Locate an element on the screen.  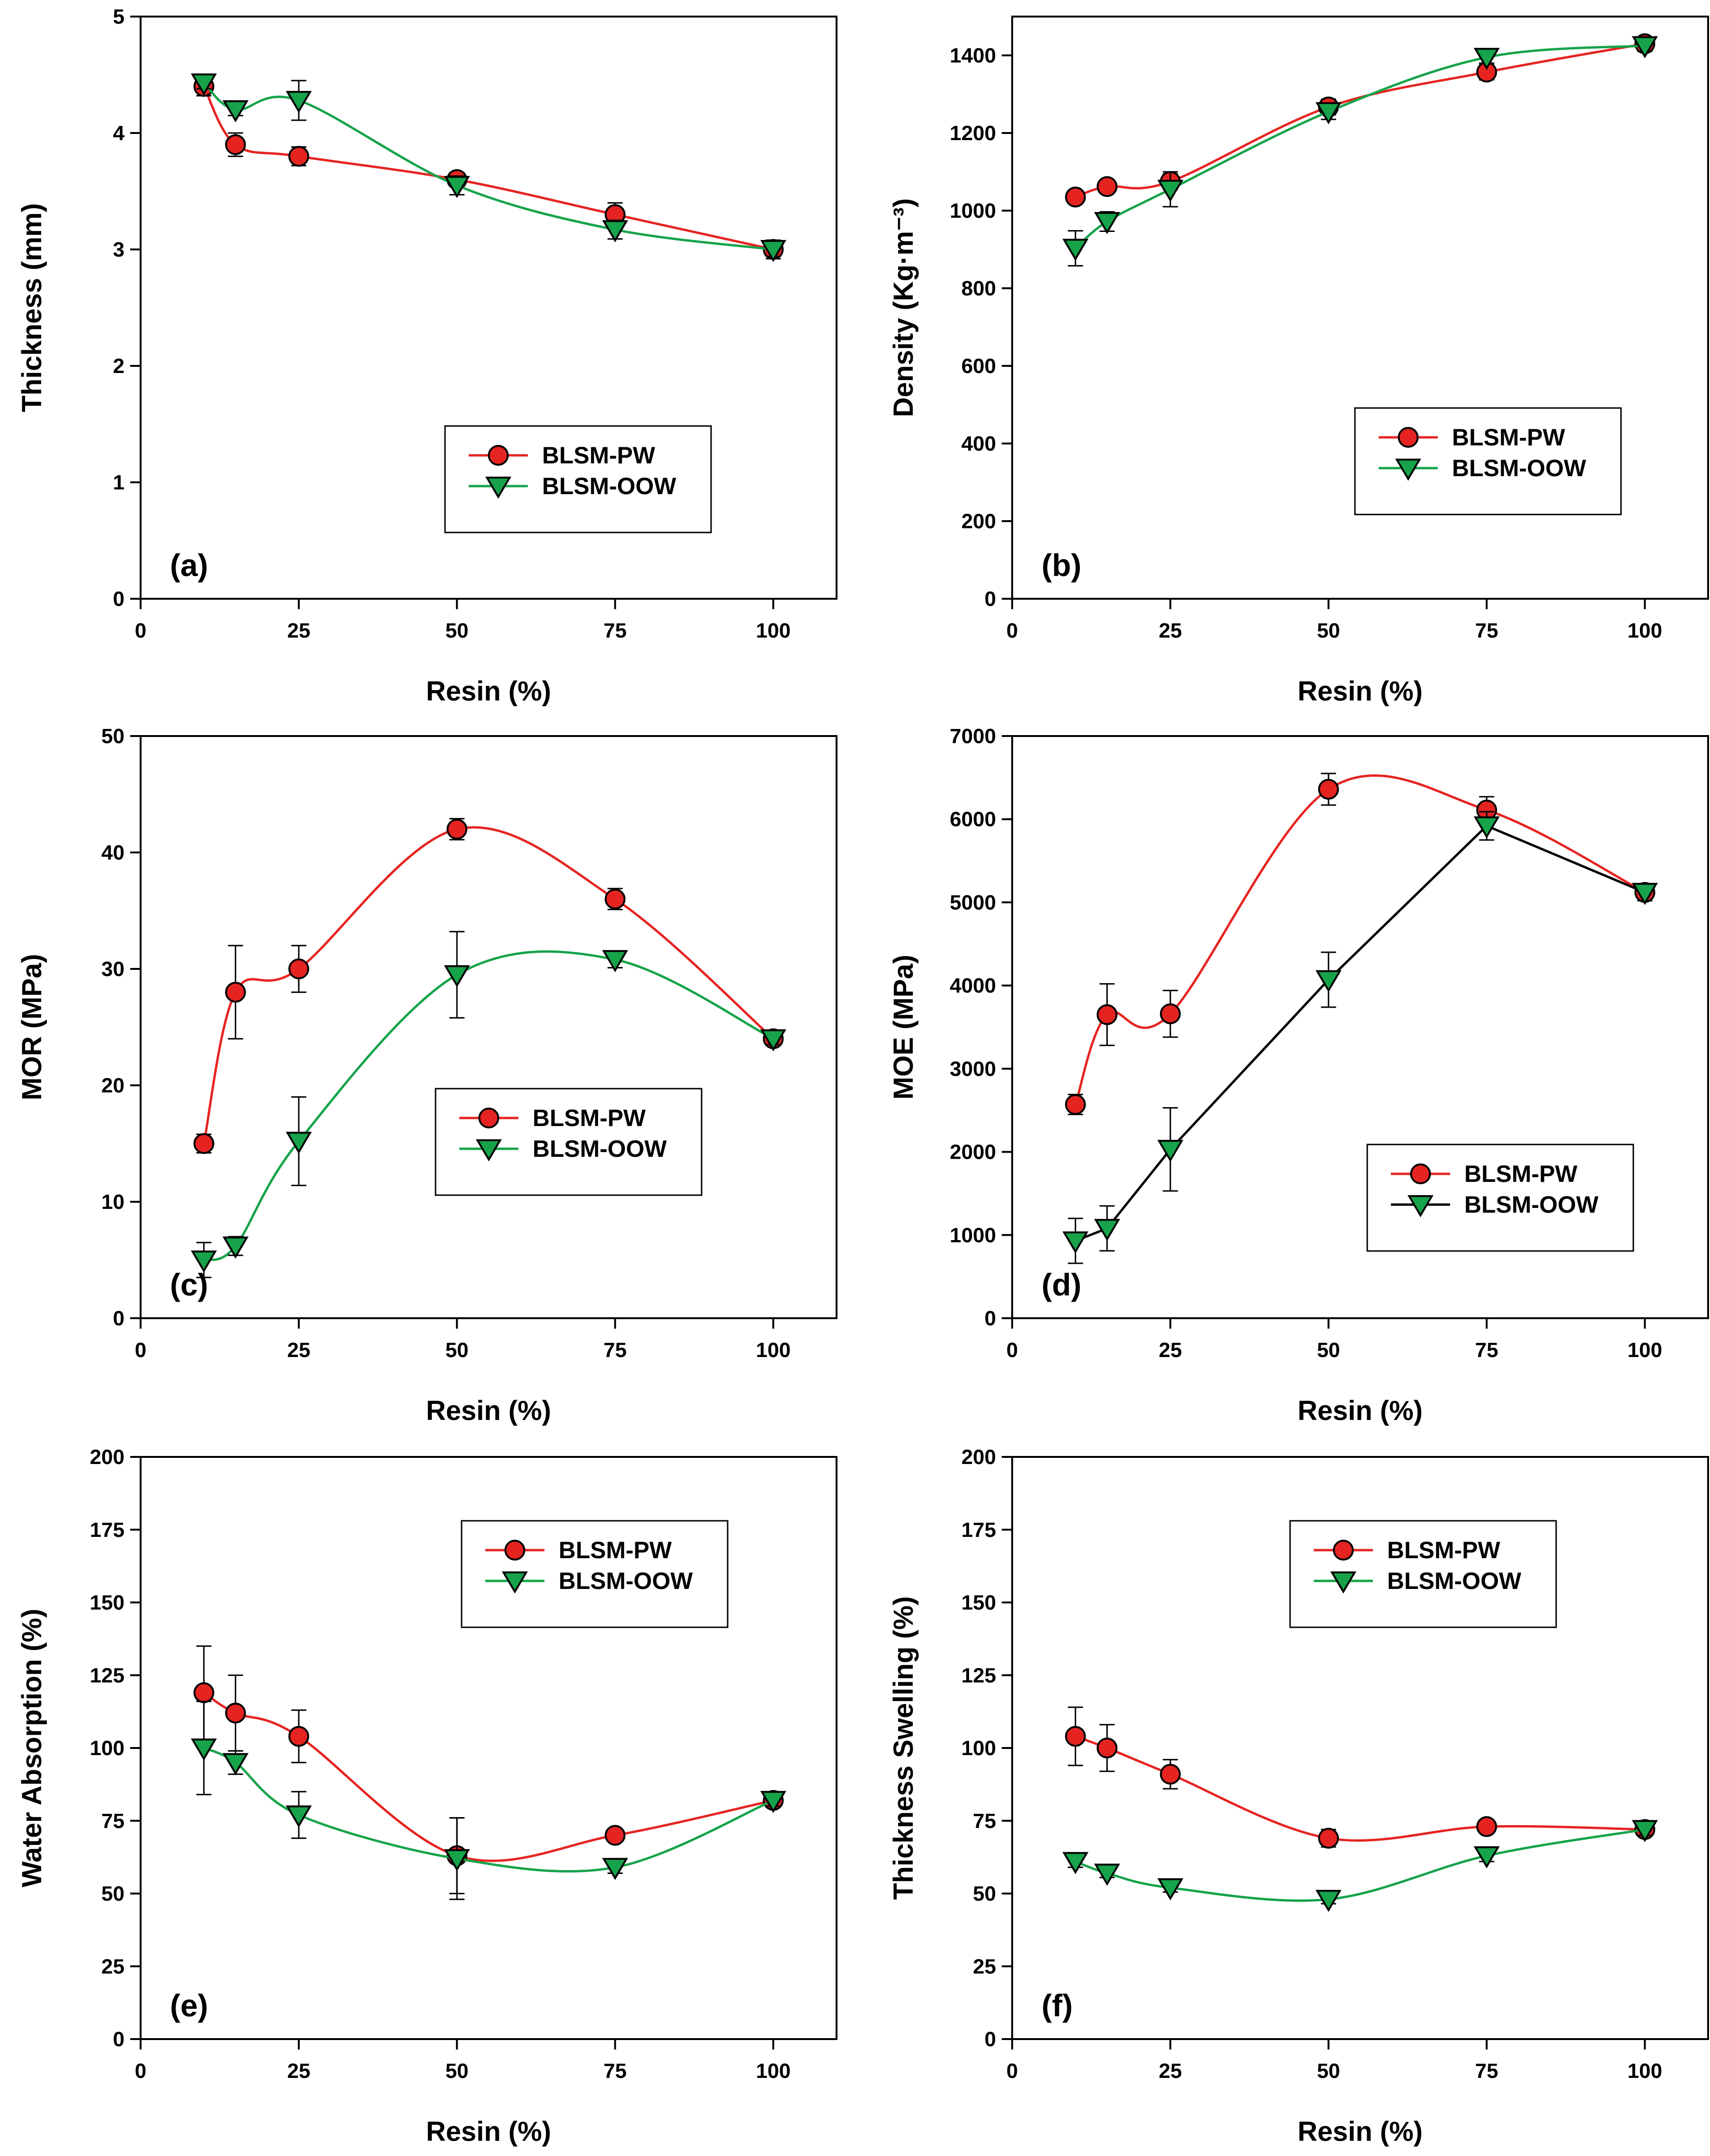
y-tick-label: 6000 is located at coordinates (973, 820).